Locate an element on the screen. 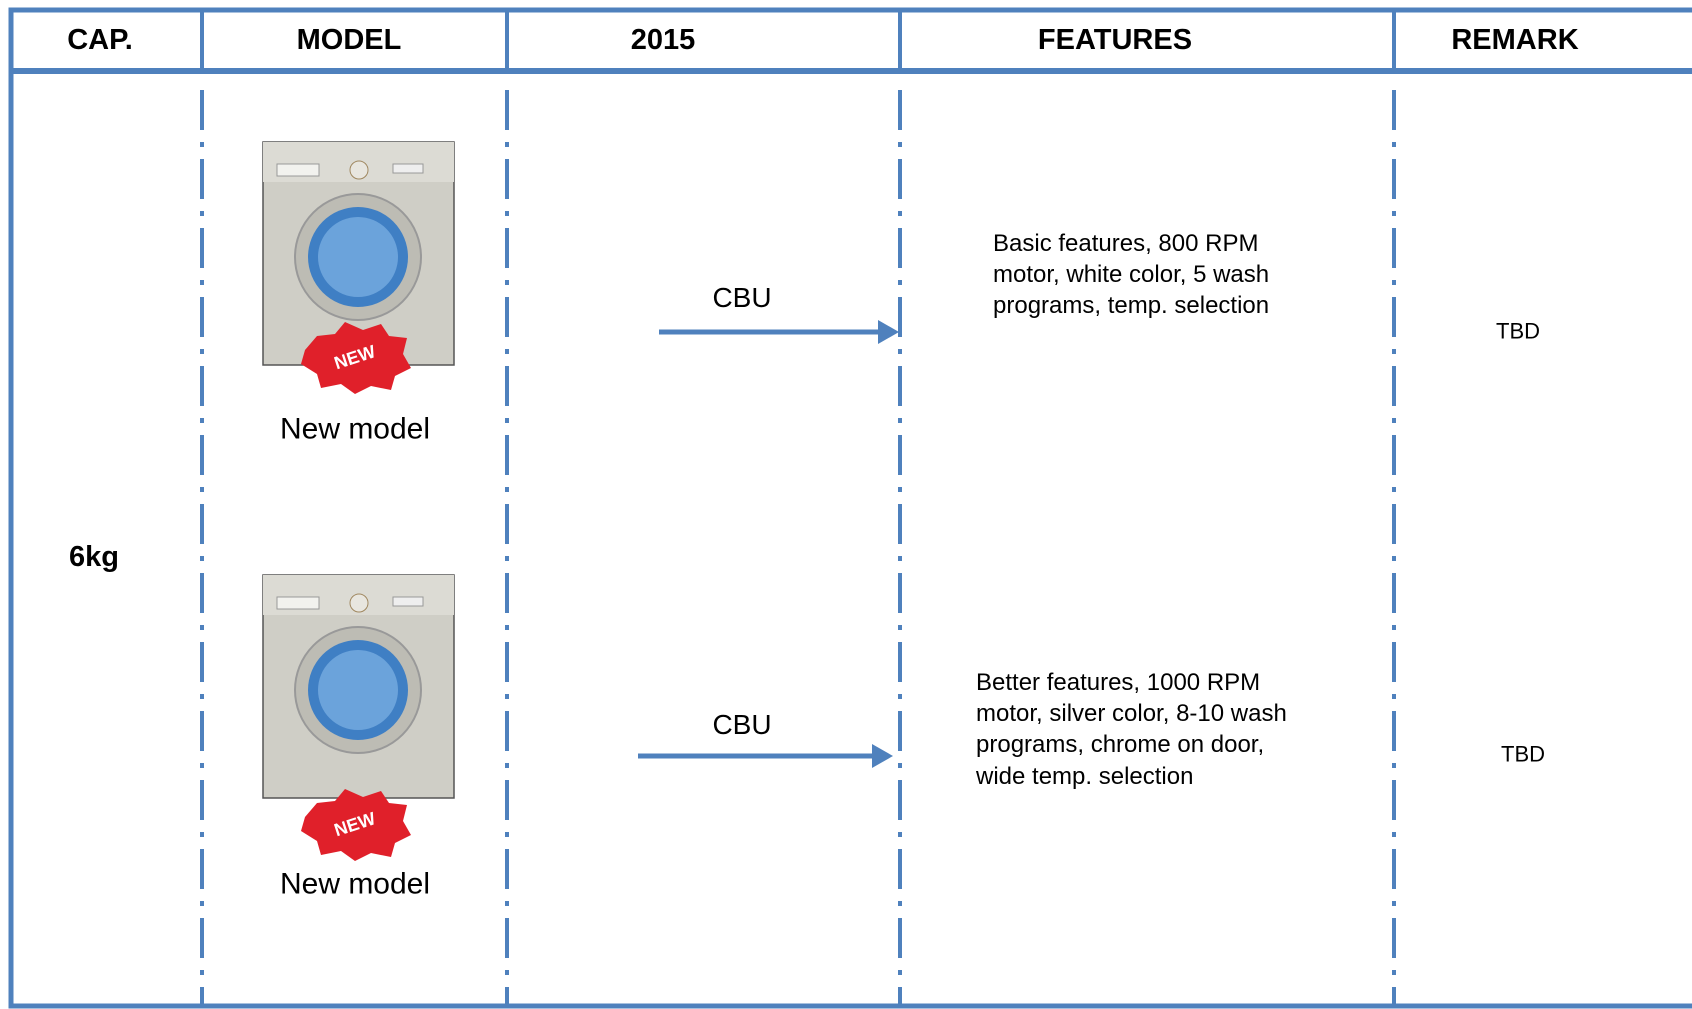 The width and height of the screenshot is (1692, 1009). header-cell: 2015 is located at coordinates (663, 40).